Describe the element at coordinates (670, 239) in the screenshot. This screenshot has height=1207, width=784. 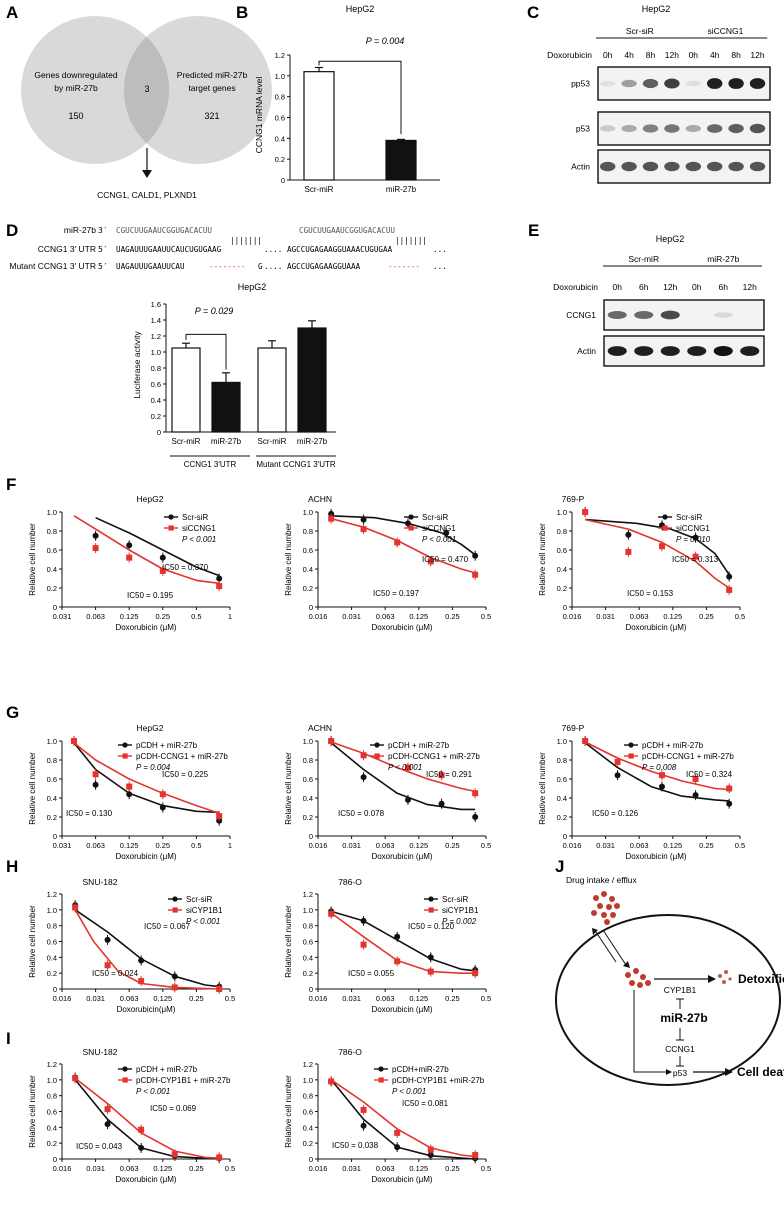
I see `panel-e-title: HepG2` at that location.